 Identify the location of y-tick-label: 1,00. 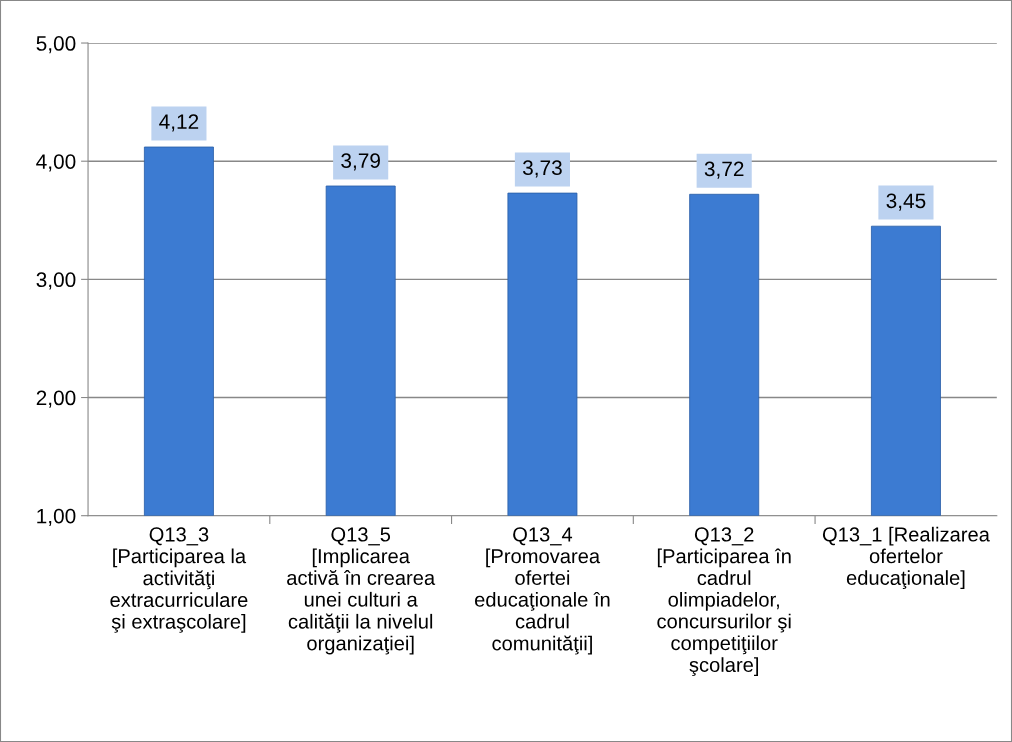
(56, 517).